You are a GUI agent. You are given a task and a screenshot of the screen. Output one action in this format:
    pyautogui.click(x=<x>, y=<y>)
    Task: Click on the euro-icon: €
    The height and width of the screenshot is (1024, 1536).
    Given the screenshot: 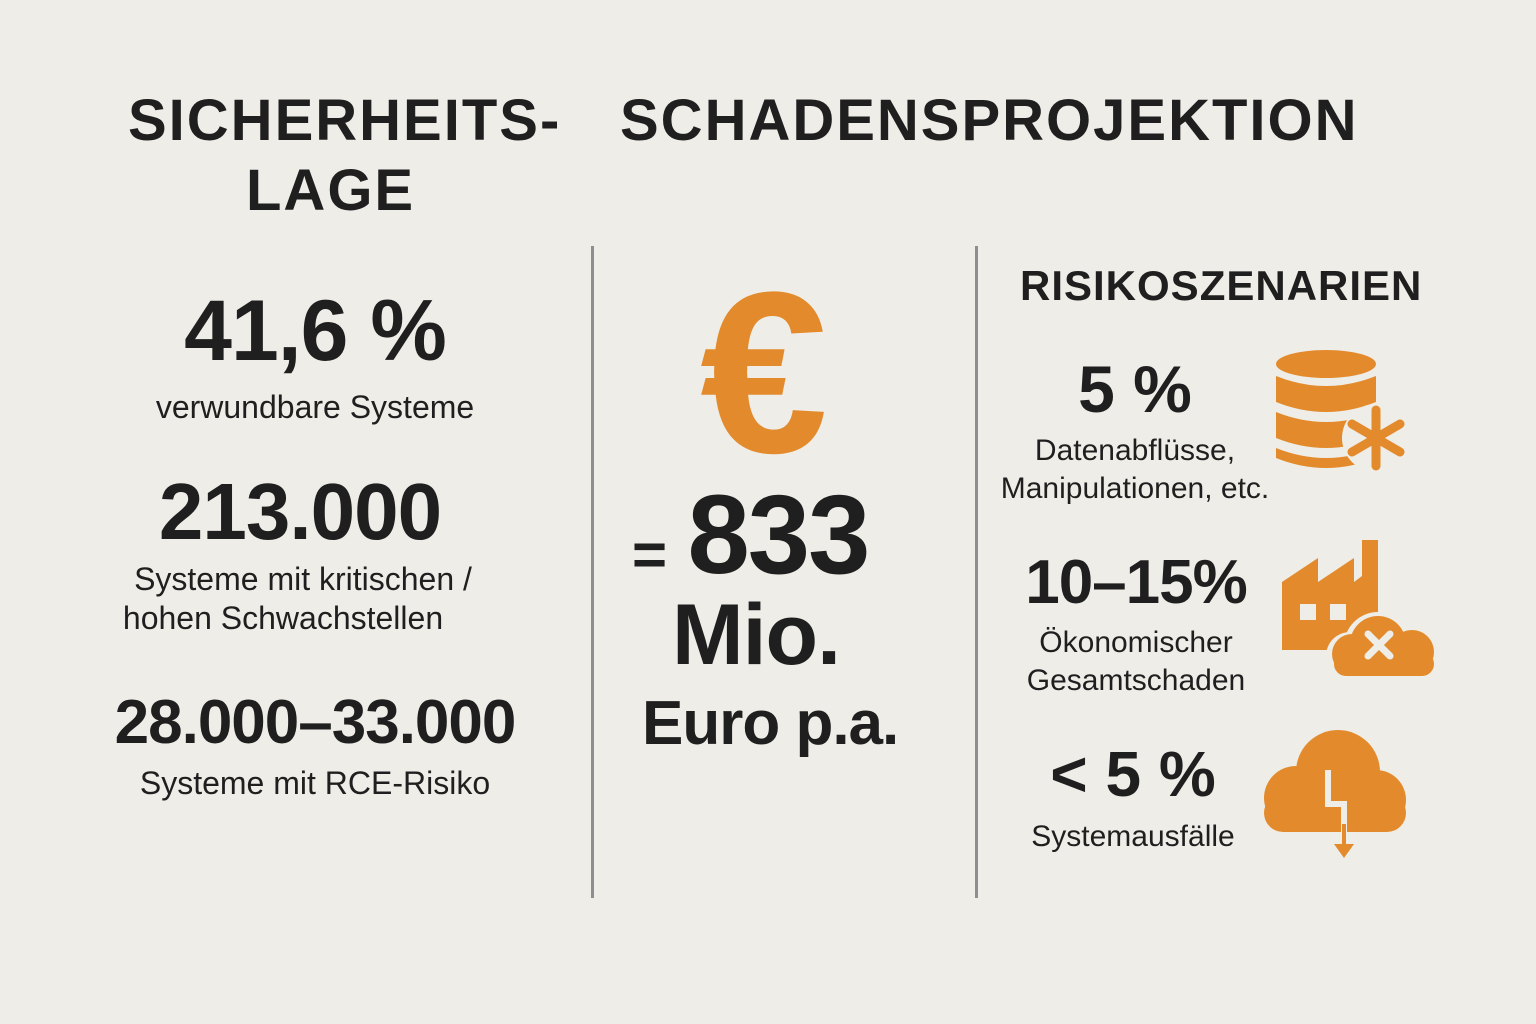 What is the action you would take?
    pyautogui.click(x=764, y=372)
    